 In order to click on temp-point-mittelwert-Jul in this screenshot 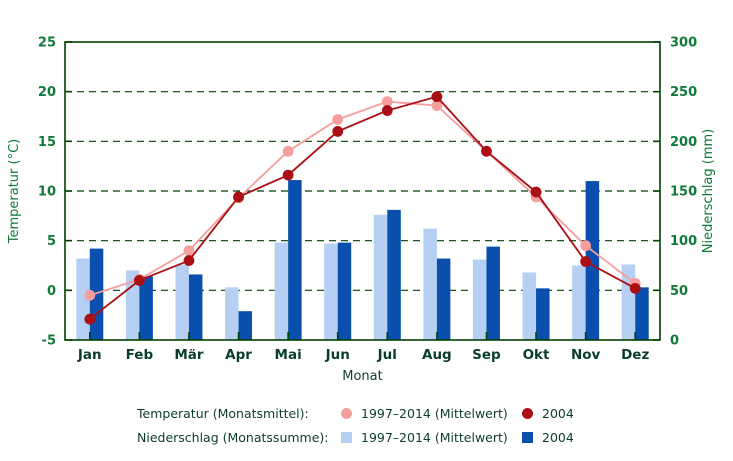, I will do `click(387, 101)`.